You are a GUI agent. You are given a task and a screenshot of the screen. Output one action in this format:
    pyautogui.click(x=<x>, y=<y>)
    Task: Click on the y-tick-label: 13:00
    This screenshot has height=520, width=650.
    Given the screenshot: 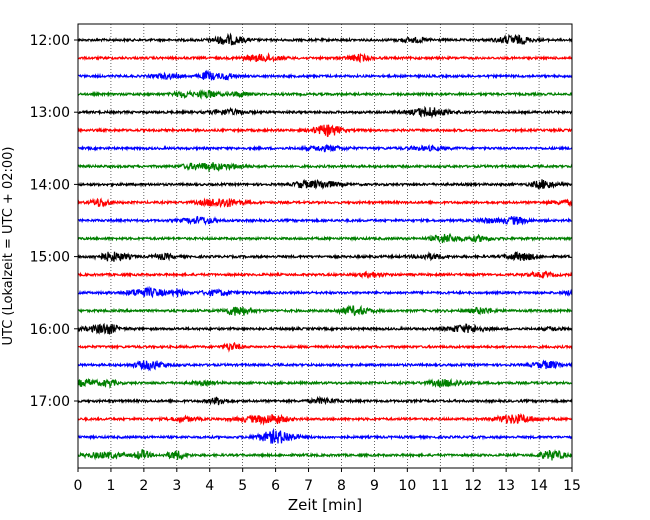 What is the action you would take?
    pyautogui.click(x=50, y=113)
    